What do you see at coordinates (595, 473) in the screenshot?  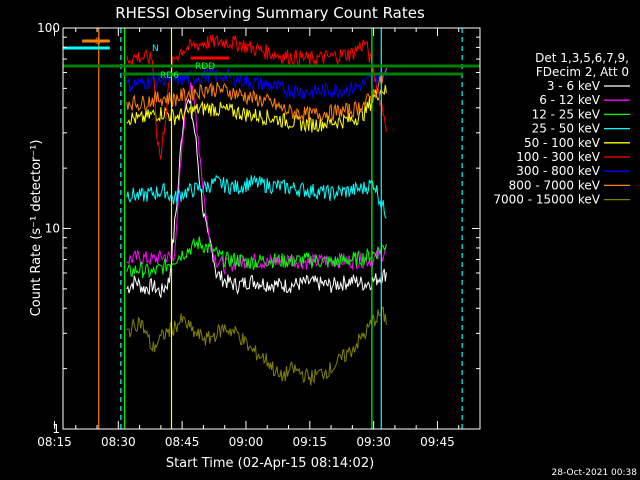 I see `footer-timestamp: 28-Oct-2021 00:38` at bounding box center [595, 473].